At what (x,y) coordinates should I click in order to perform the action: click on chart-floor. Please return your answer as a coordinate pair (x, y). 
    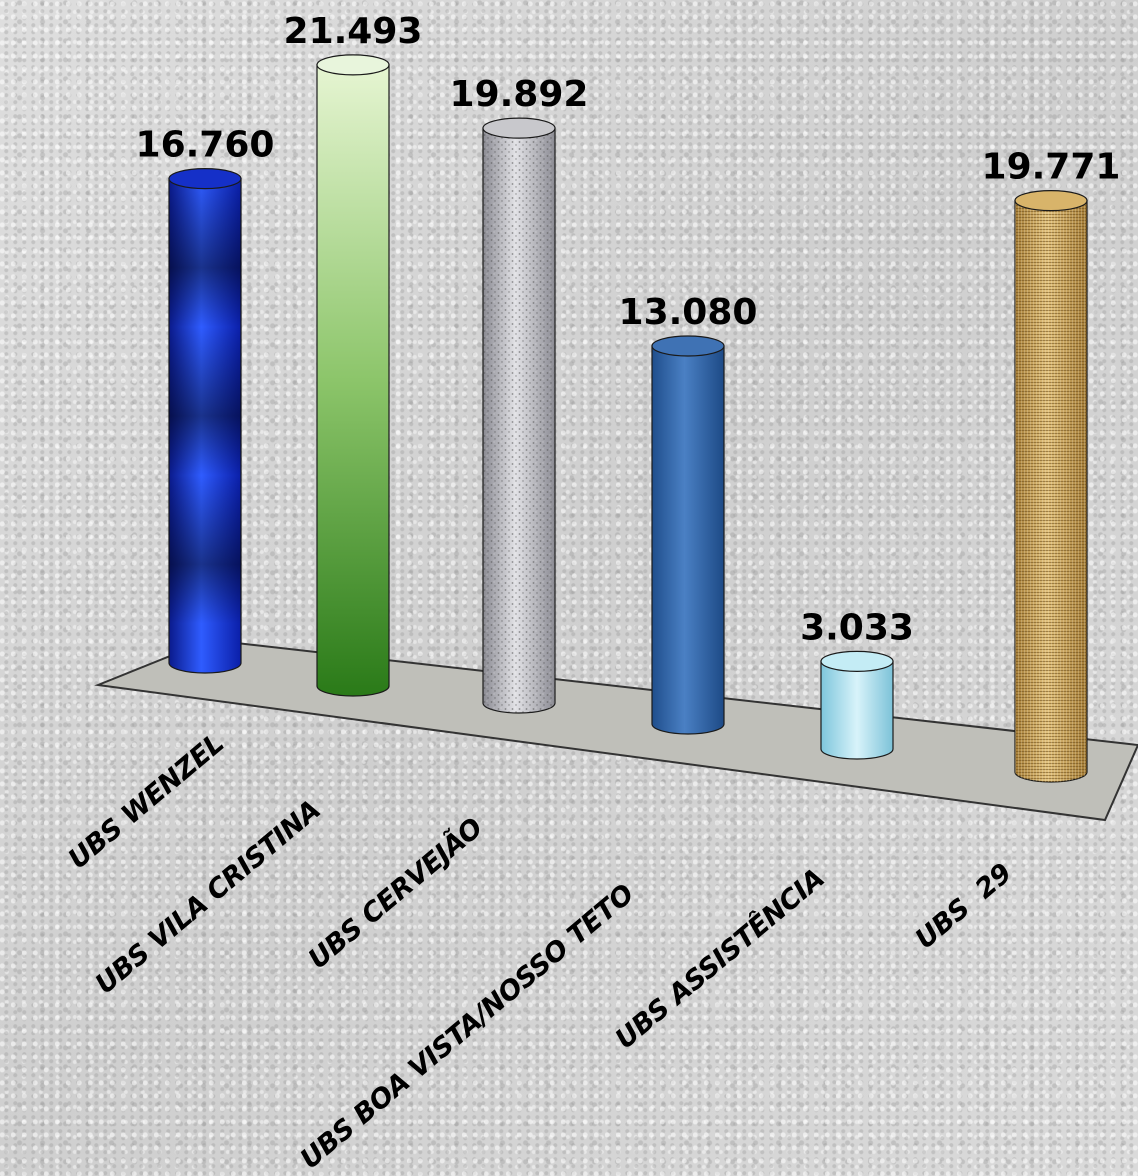
    Looking at the image, I should click on (616, 730).